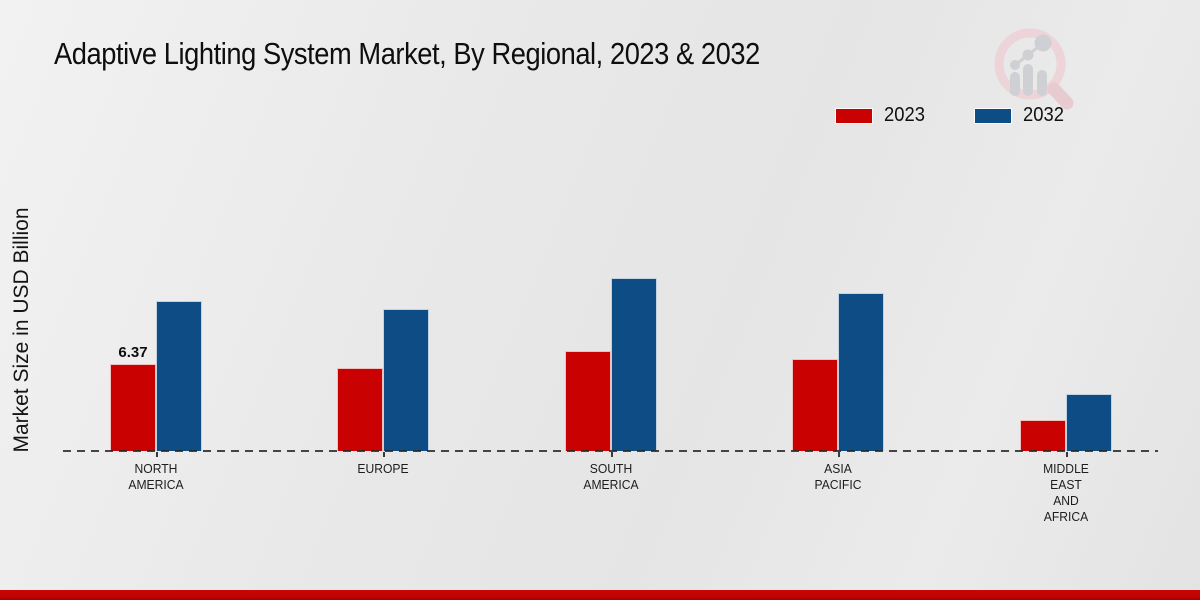  What do you see at coordinates (1089, 422) in the screenshot?
I see `bar-2032-middle-east-and-africa` at bounding box center [1089, 422].